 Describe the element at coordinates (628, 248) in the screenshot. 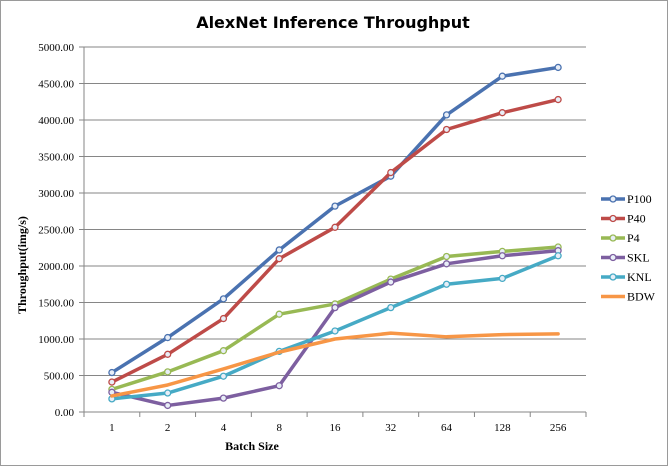

I see `legend: P100 P40 P4 SKL KNL BDW` at that location.